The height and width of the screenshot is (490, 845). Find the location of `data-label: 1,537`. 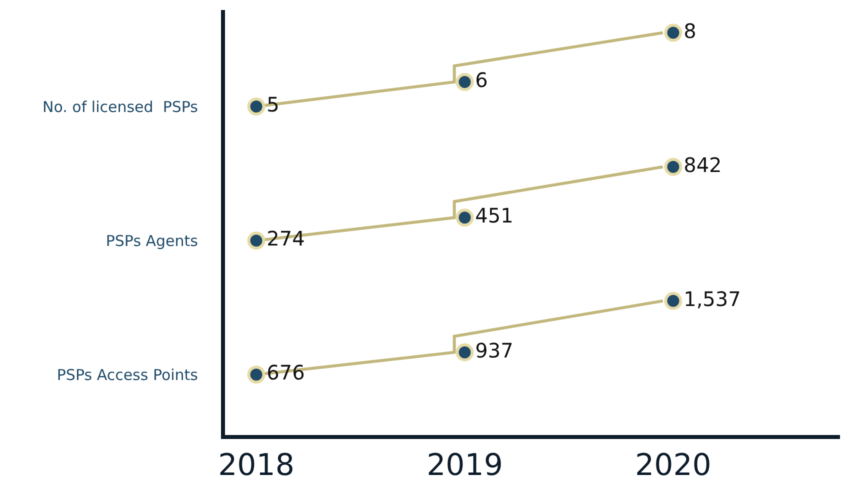

data-label: 1,537 is located at coordinates (712, 298).